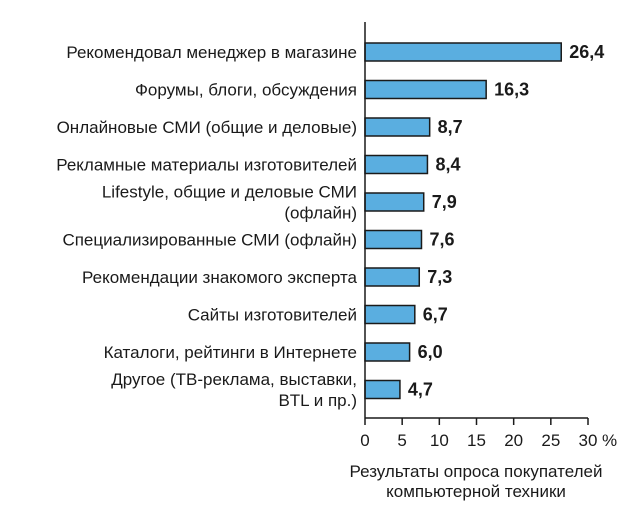 Image resolution: width=640 pixels, height=518 pixels. I want to click on value-label: 7,9, so click(444, 202).